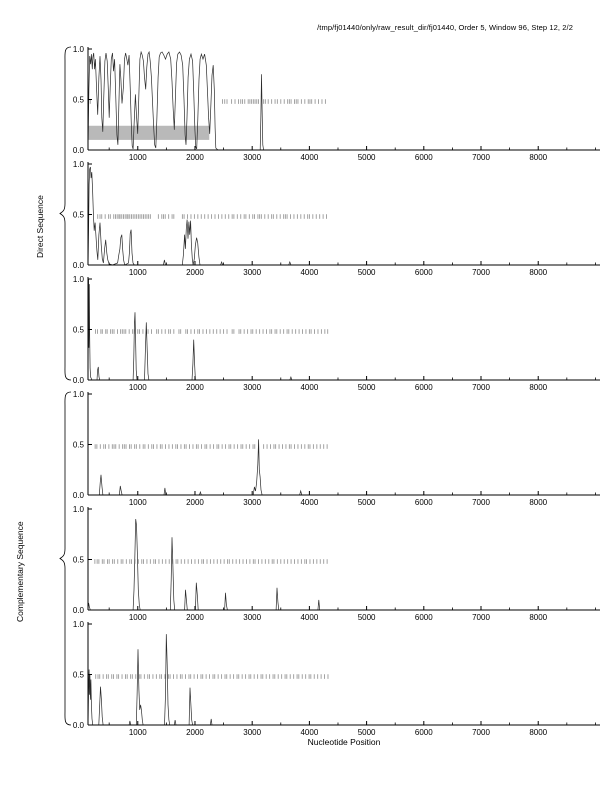 The height and width of the screenshot is (792, 612). Describe the element at coordinates (65, 213) in the screenshot. I see `direct-sequence-brace` at that location.